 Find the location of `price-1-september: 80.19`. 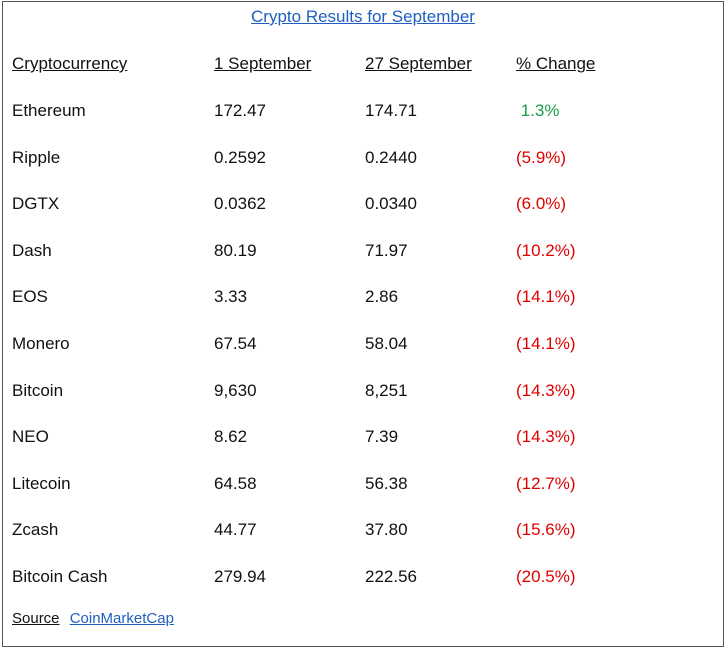

price-1-september: 80.19 is located at coordinates (235, 250).